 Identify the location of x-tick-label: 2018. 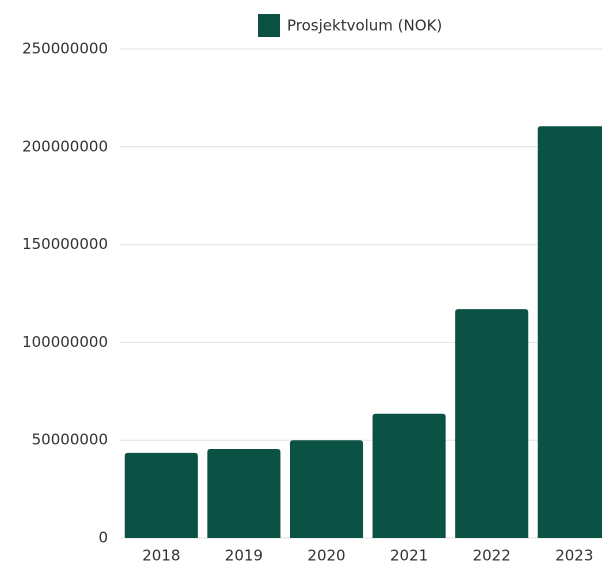
(161, 555).